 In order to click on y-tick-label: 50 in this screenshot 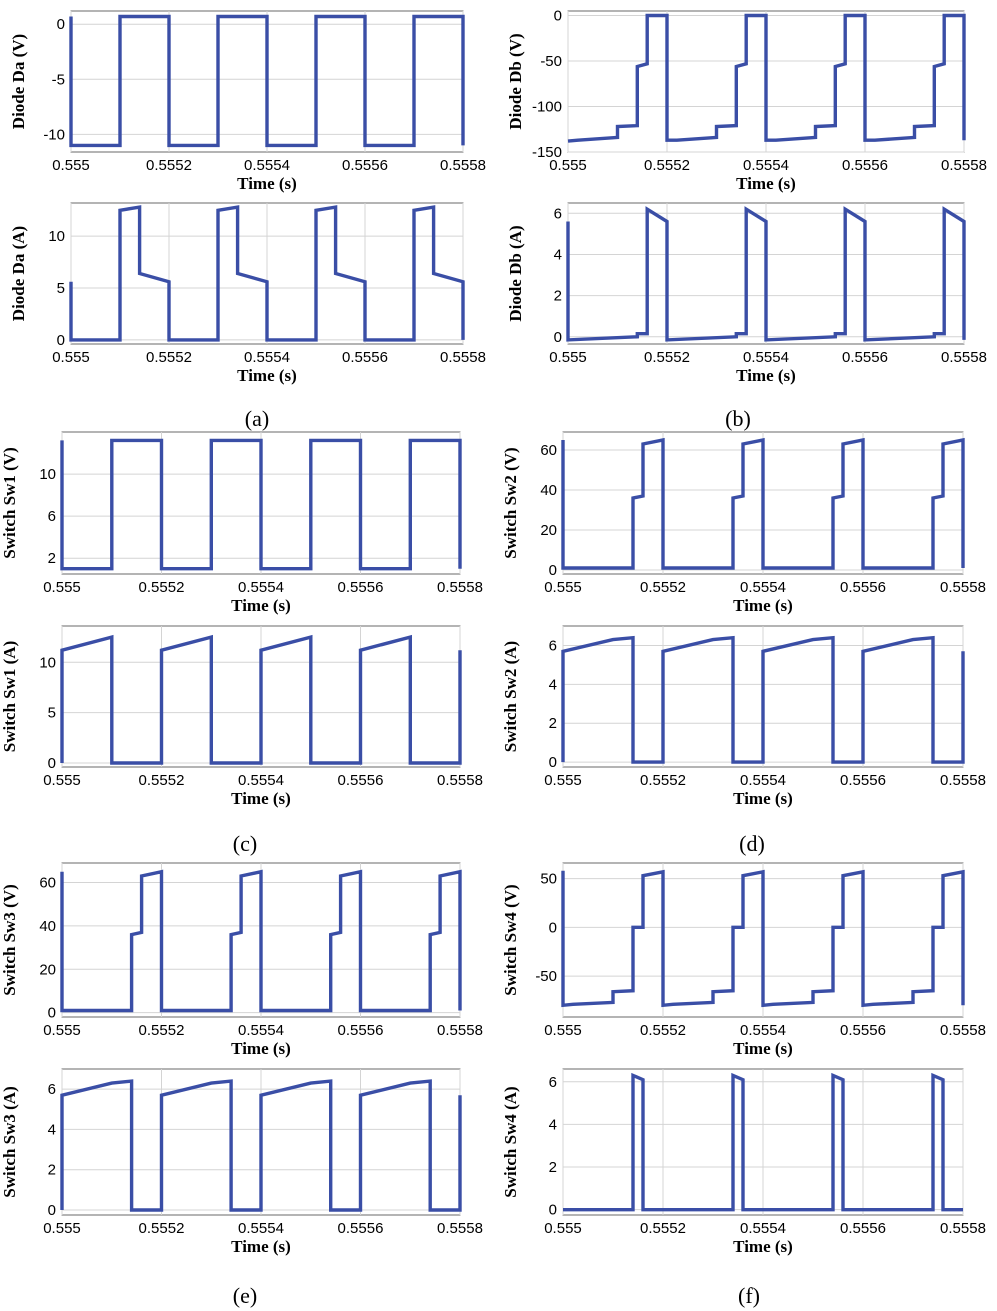, I will do `click(548, 879)`.